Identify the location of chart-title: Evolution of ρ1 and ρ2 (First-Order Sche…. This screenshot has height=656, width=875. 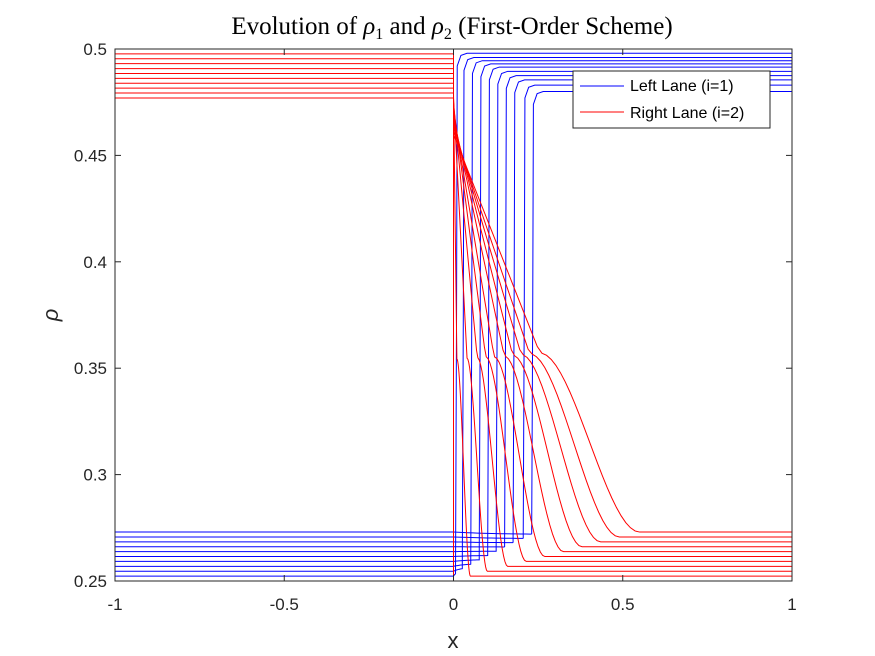
(451, 28).